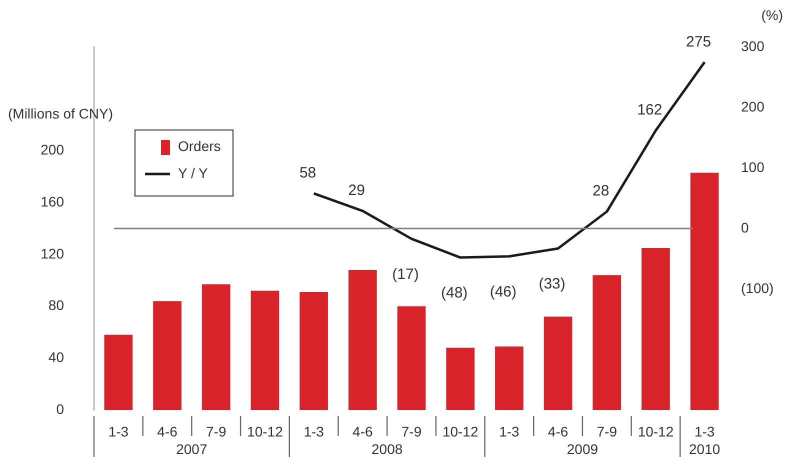 This screenshot has width=787, height=457. Describe the element at coordinates (601, 191) in the screenshot. I see `data-label: 28` at that location.